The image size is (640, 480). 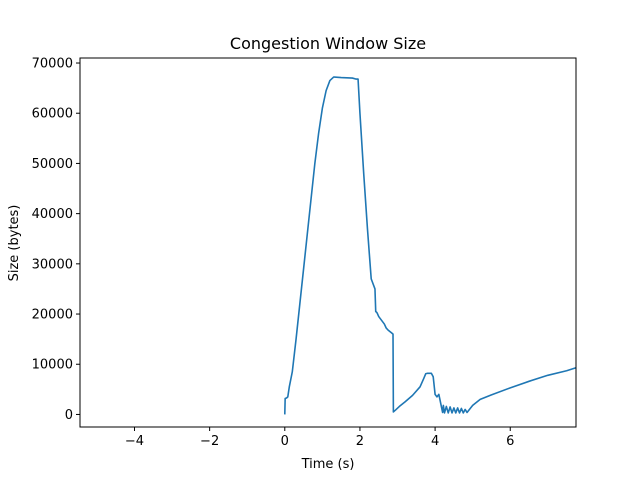 I want to click on y-tick-label: 70000, so click(x=52, y=64).